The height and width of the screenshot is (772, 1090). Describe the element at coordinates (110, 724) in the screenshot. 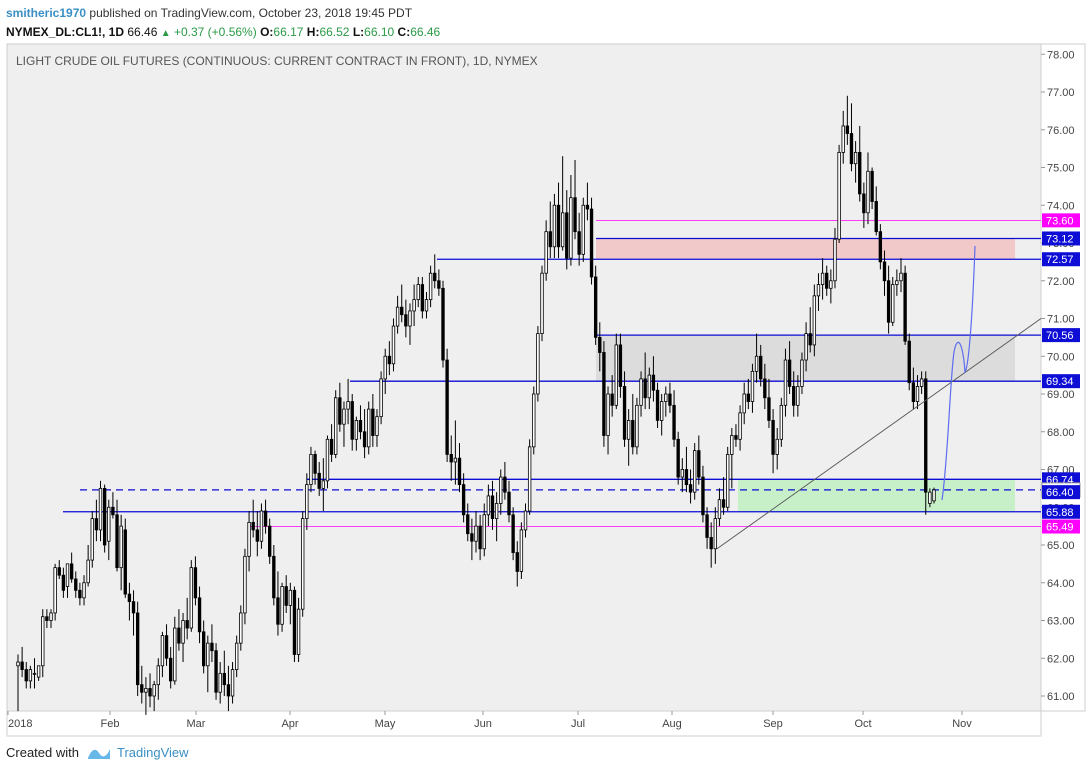

I see `x-tick-label: Feb` at that location.